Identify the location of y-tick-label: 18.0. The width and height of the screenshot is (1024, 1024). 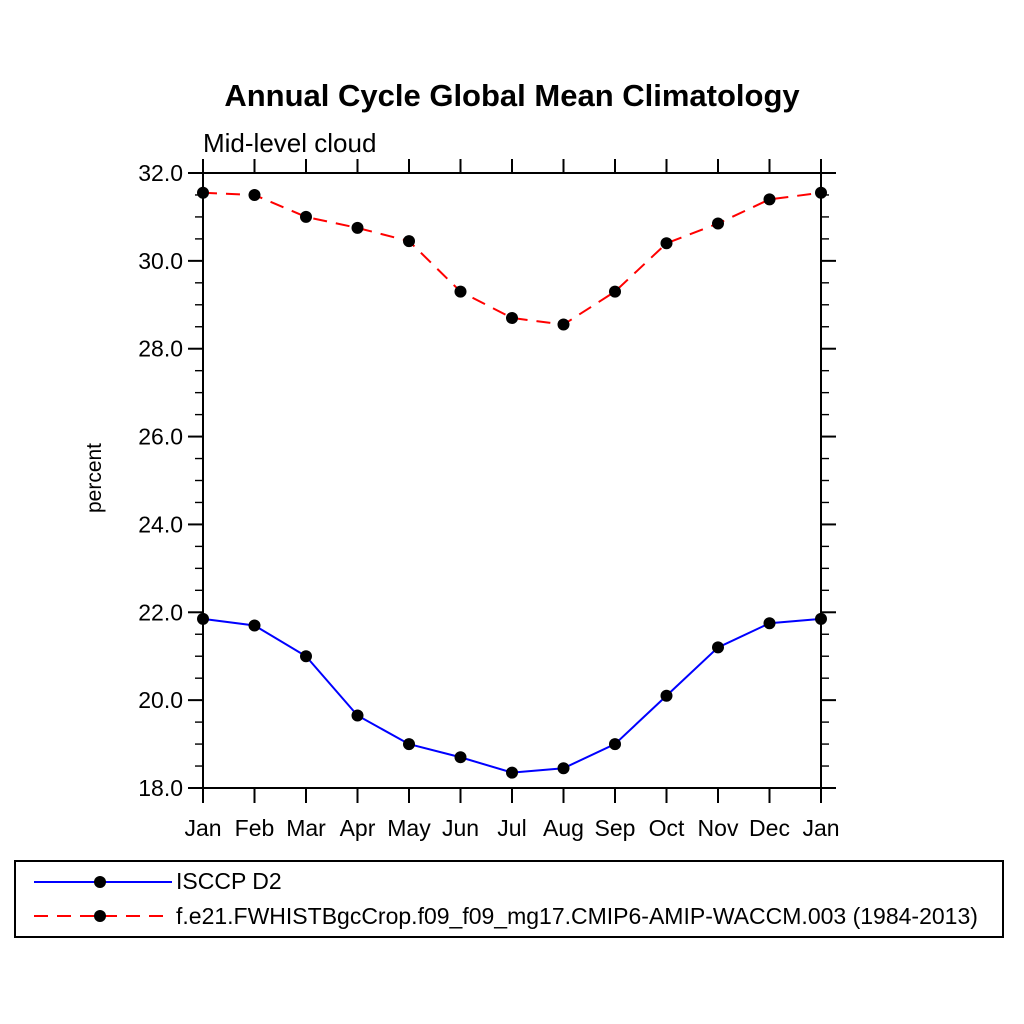
(160, 788).